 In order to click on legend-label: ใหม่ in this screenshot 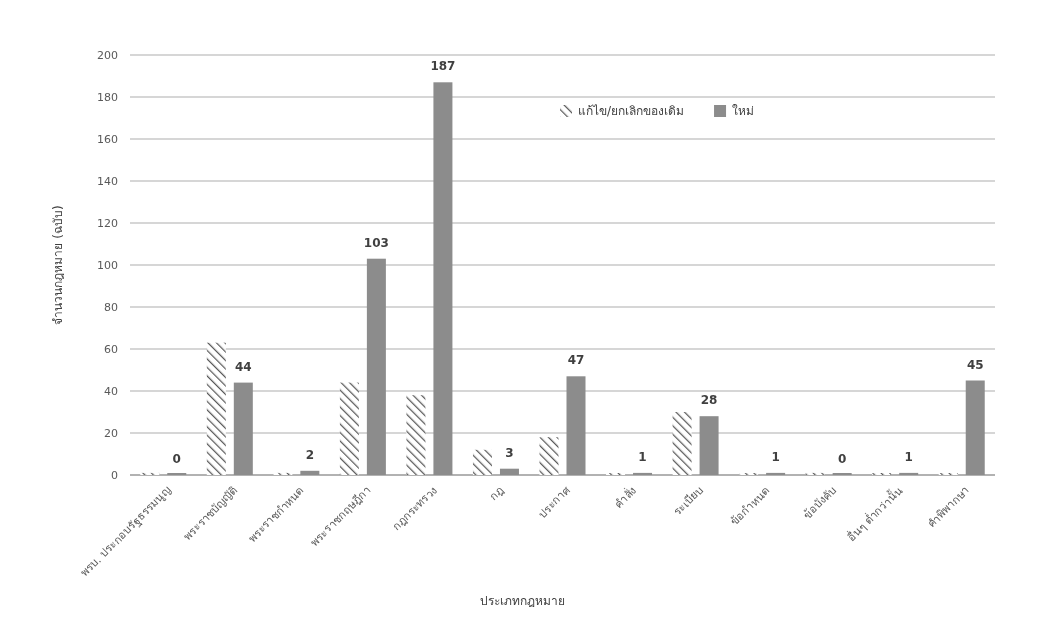, I will do `click(743, 111)`.